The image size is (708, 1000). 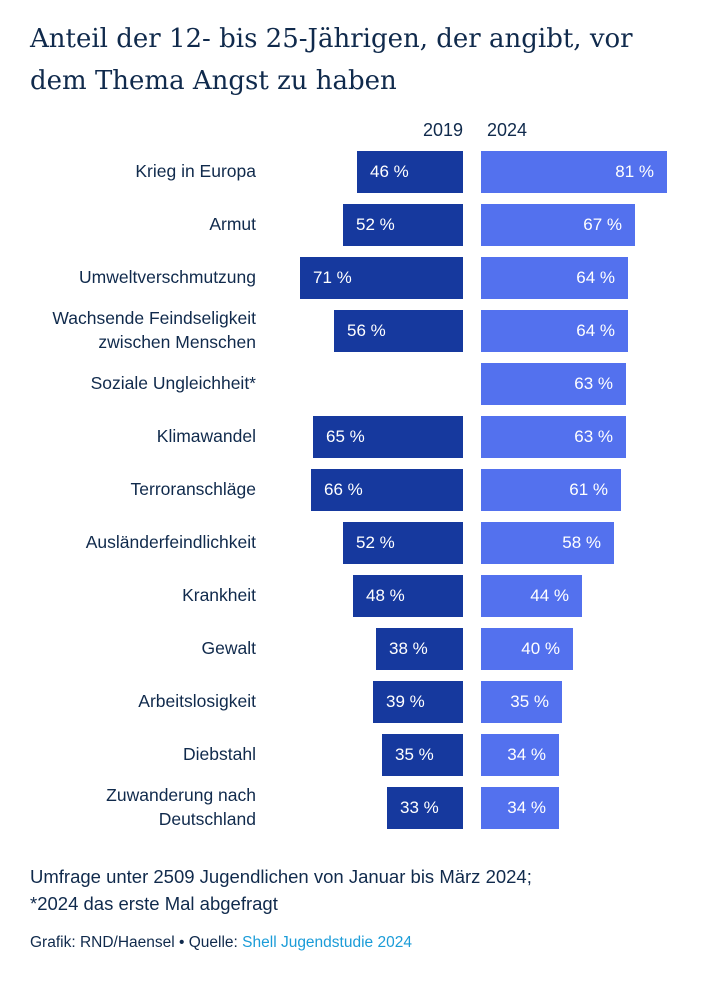 I want to click on bar-cell-2019: 48 %, so click(x=366, y=595).